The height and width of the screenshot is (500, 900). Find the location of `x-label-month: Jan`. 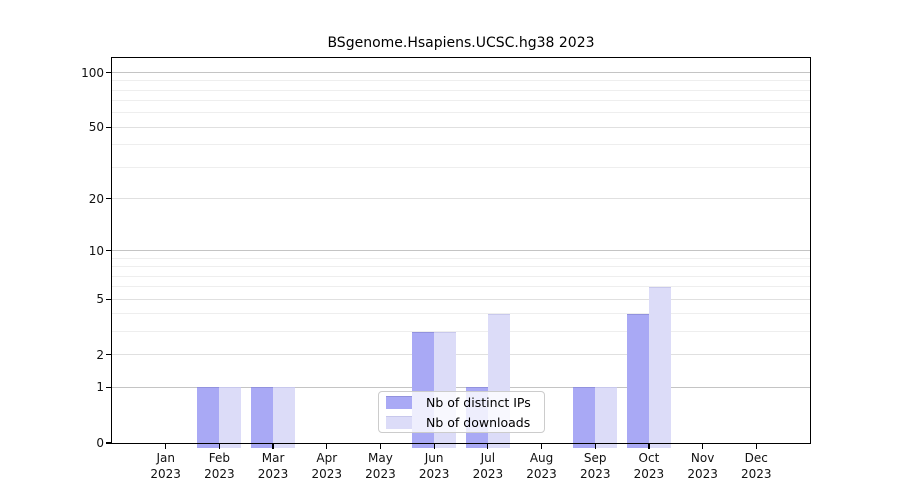

x-label-month: Jan is located at coordinates (165, 458).